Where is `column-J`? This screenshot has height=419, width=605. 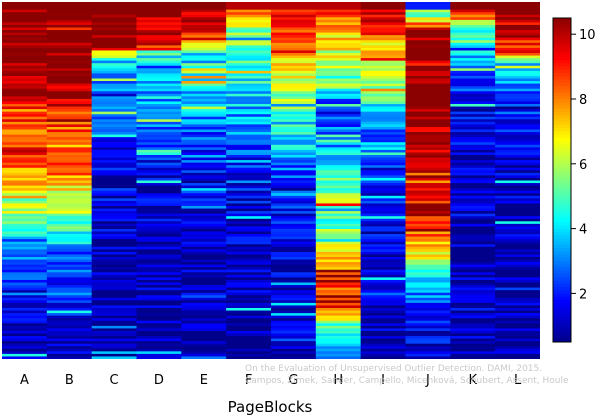 column-J is located at coordinates (428, 180).